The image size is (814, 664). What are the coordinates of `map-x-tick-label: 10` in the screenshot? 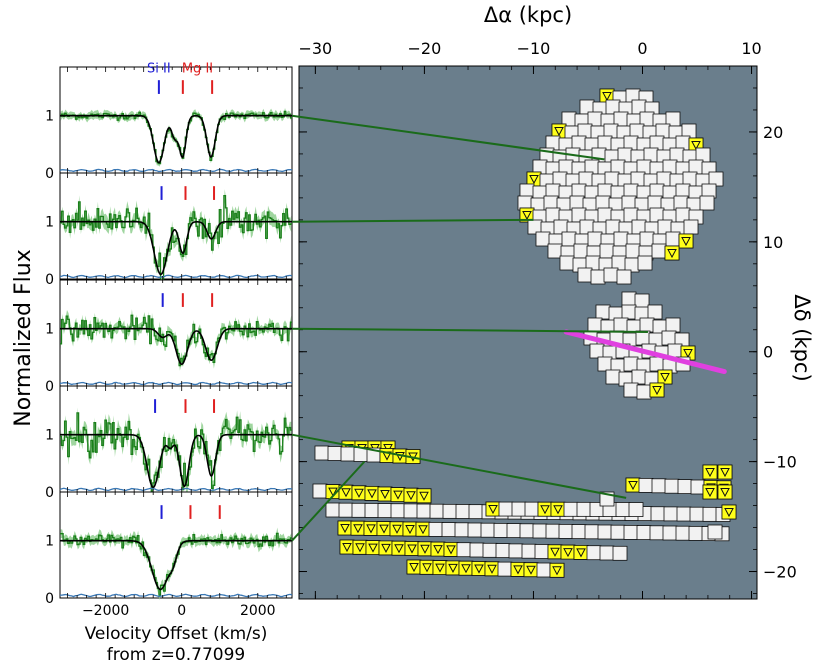 It's located at (751, 48).